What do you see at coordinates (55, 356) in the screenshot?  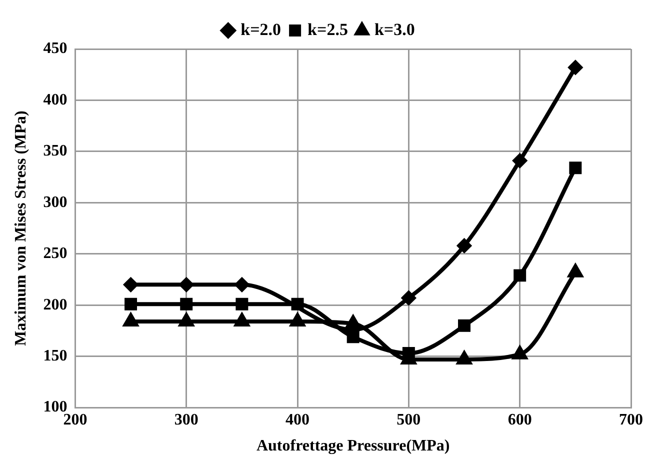 I see `y-tick-label: 150` at bounding box center [55, 356].